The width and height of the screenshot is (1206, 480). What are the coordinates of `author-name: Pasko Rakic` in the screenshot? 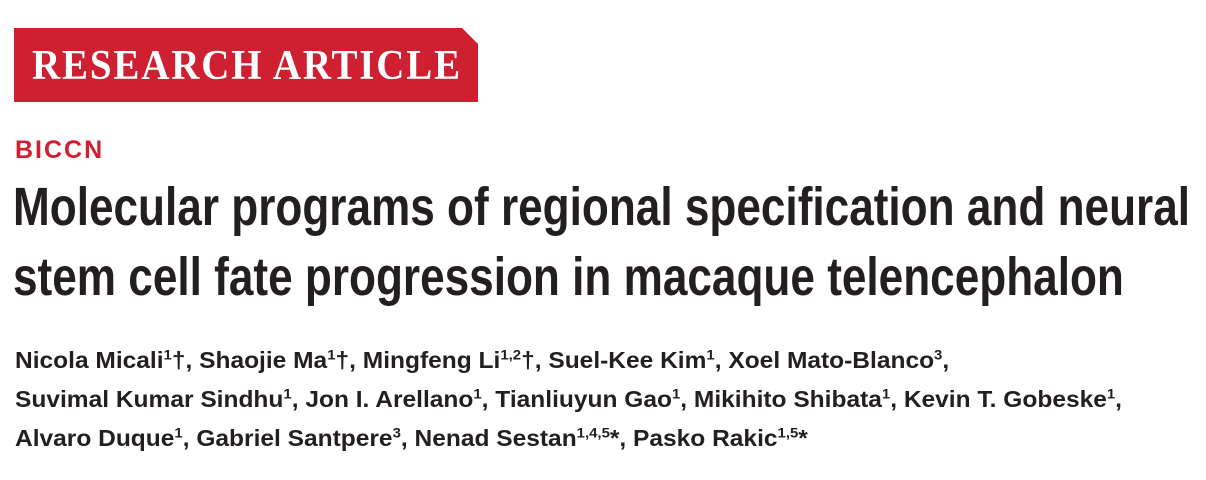 It's located at (705, 437).